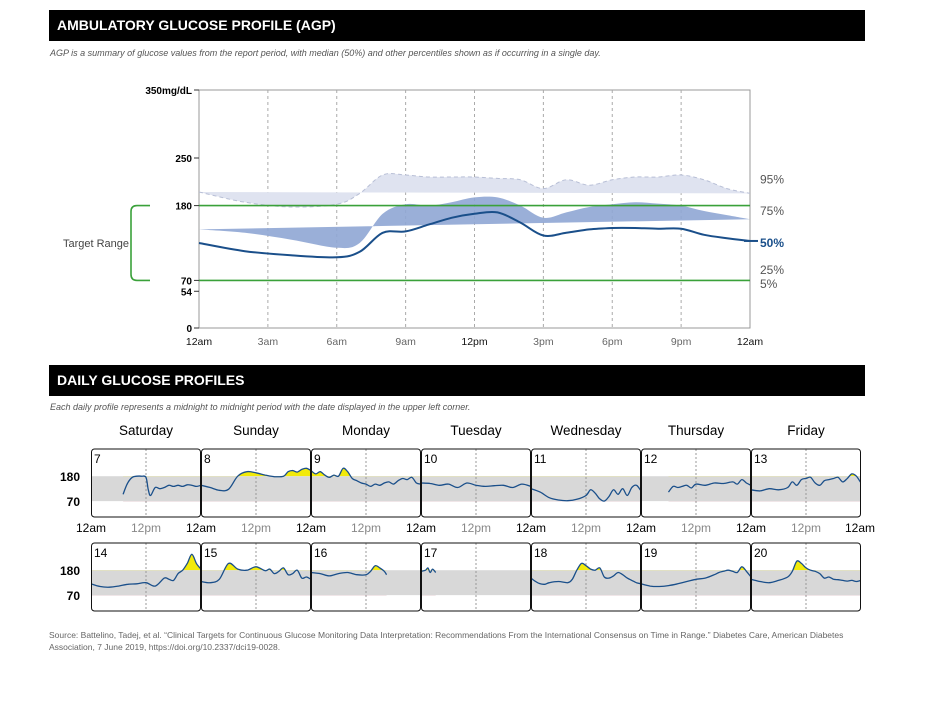 The image size is (926, 723). What do you see at coordinates (806, 430) in the screenshot?
I see `day-name-label: Friday` at bounding box center [806, 430].